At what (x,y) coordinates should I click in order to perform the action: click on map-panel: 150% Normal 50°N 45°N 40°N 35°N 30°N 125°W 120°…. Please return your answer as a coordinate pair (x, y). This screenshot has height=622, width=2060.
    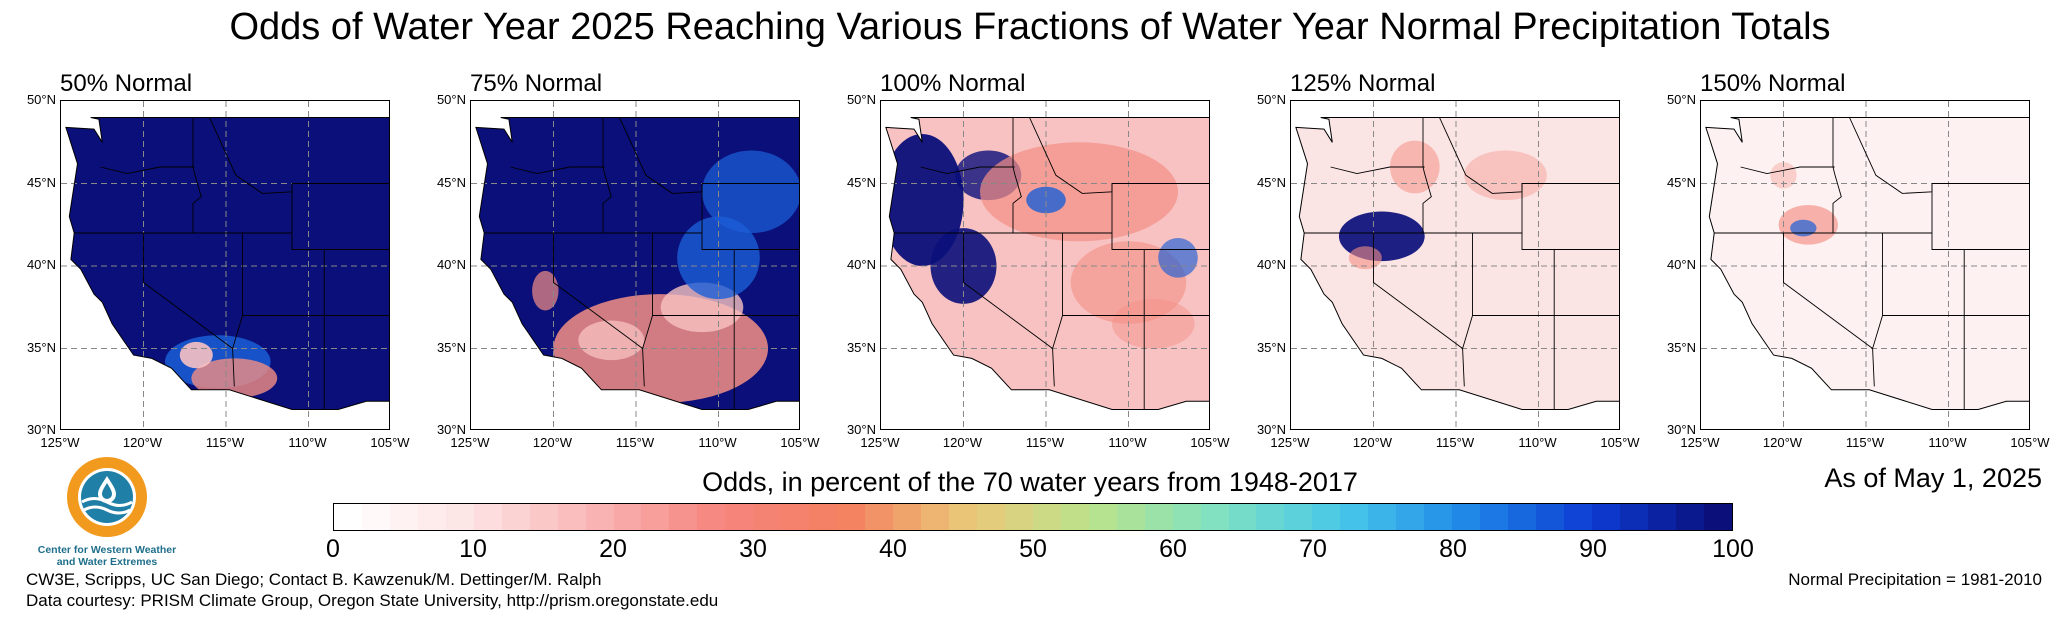
    Looking at the image, I should click on (1845, 260).